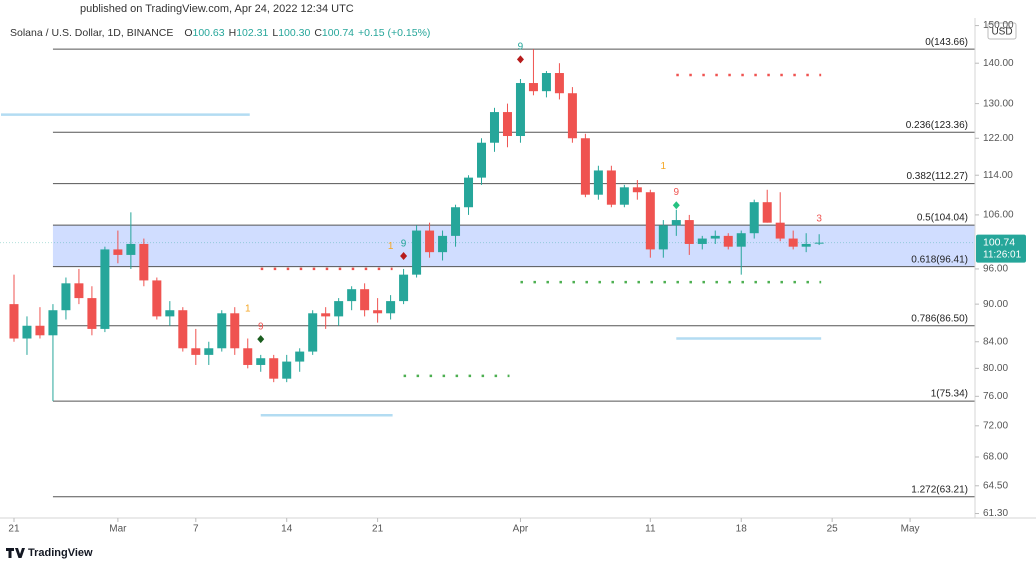  Describe the element at coordinates (998, 25) in the screenshot. I see `y-tick-label: 150.00` at that location.